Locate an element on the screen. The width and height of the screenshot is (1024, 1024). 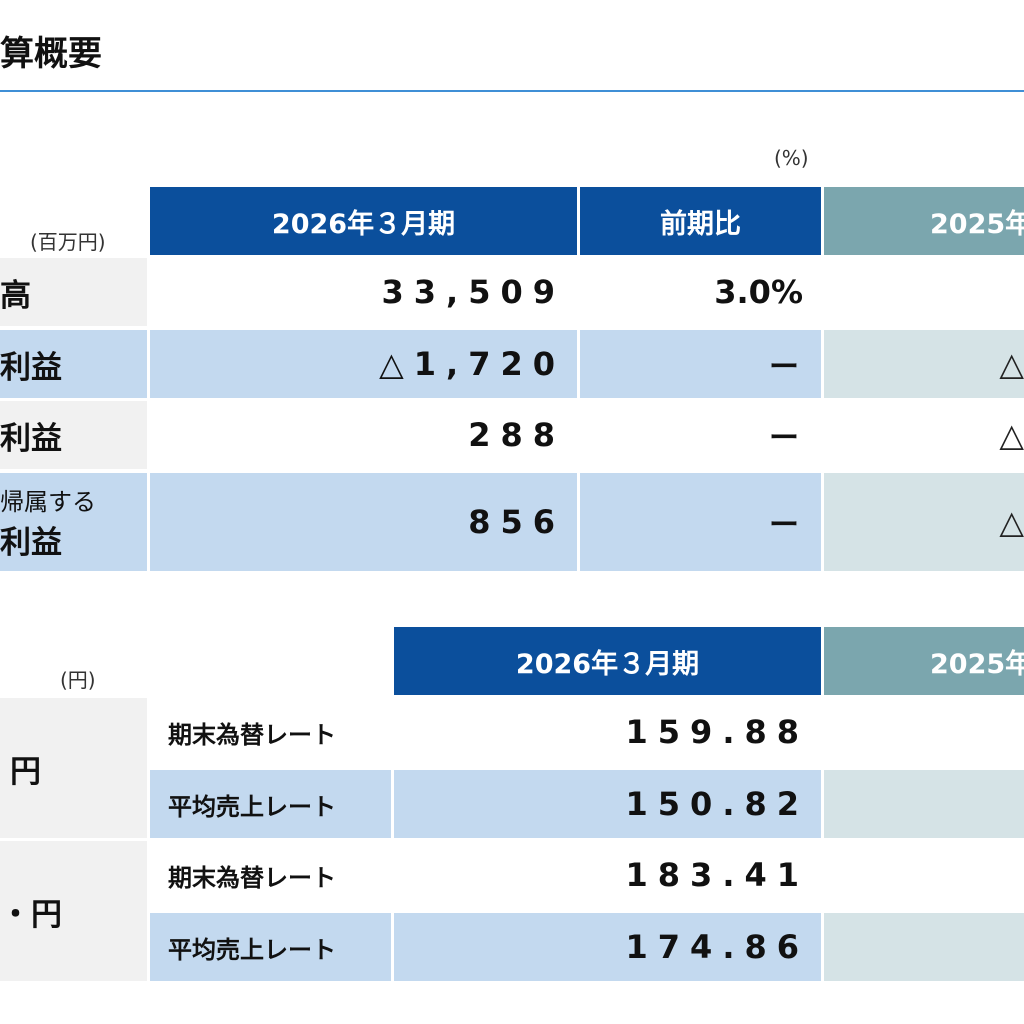
fx-prev-eur-period-end is located at coordinates (924, 875).